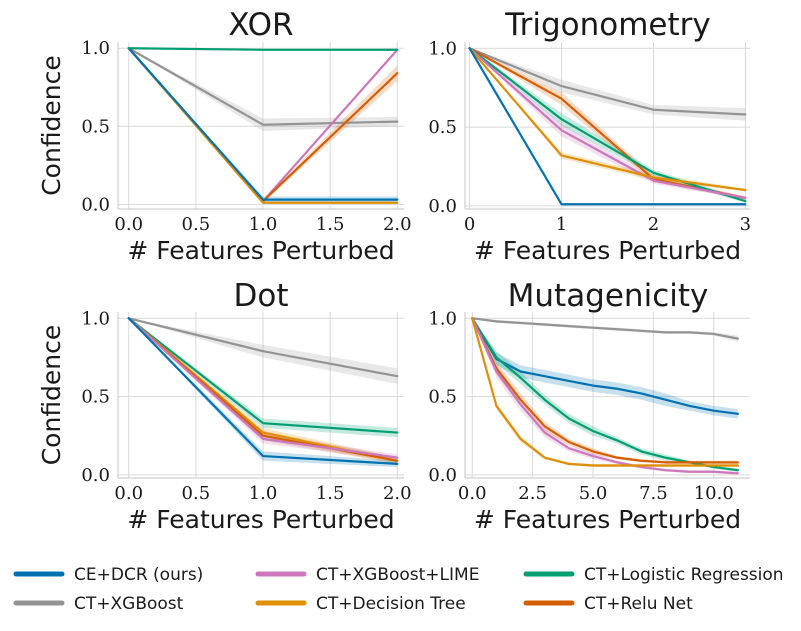 This screenshot has width=801, height=631. What do you see at coordinates (593, 493) in the screenshot?
I see `x-tick-label: 5.0` at bounding box center [593, 493].